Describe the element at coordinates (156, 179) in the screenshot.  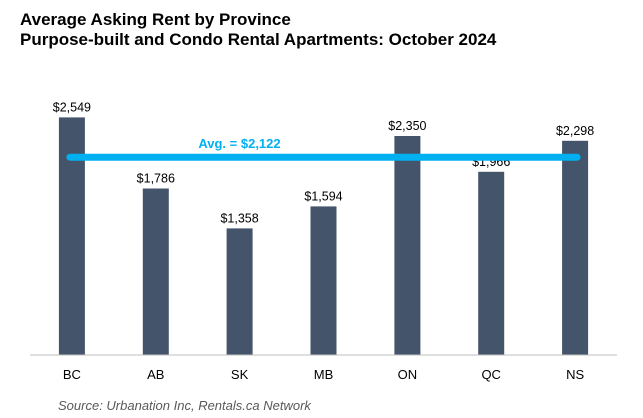
I see `value-label-ab: $1,786` at that location.